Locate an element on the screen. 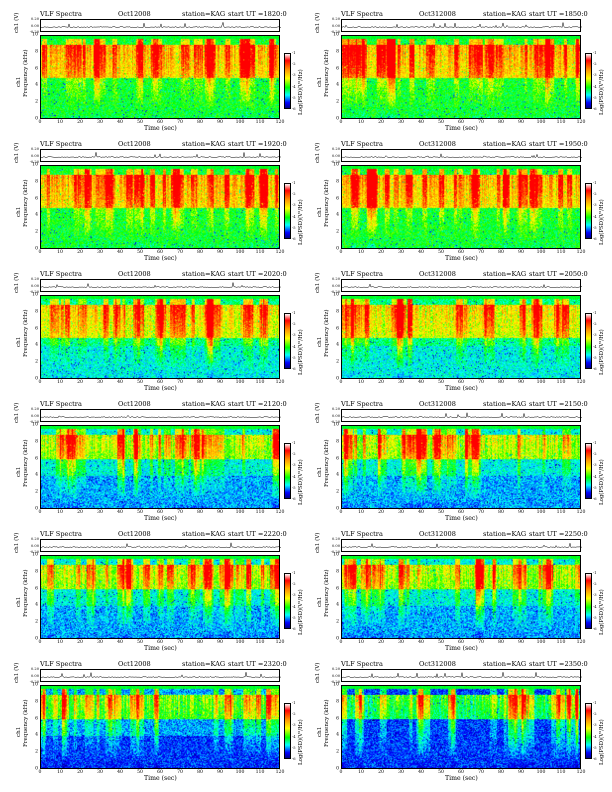 This screenshot has height=792, width=612. time-x-tick: 10 is located at coordinates (361, 772).